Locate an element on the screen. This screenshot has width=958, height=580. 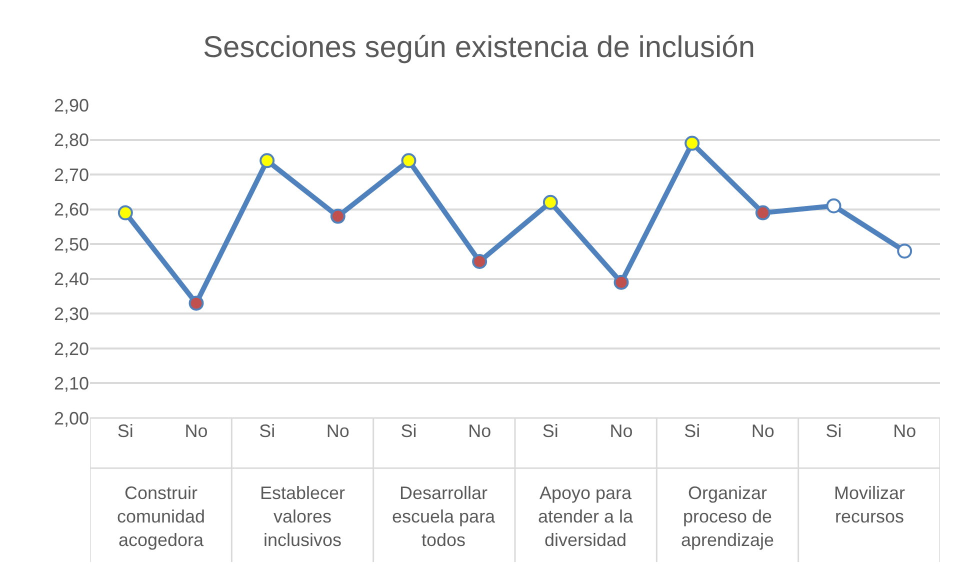
y-tick-label: 2,10 is located at coordinates (71, 384).